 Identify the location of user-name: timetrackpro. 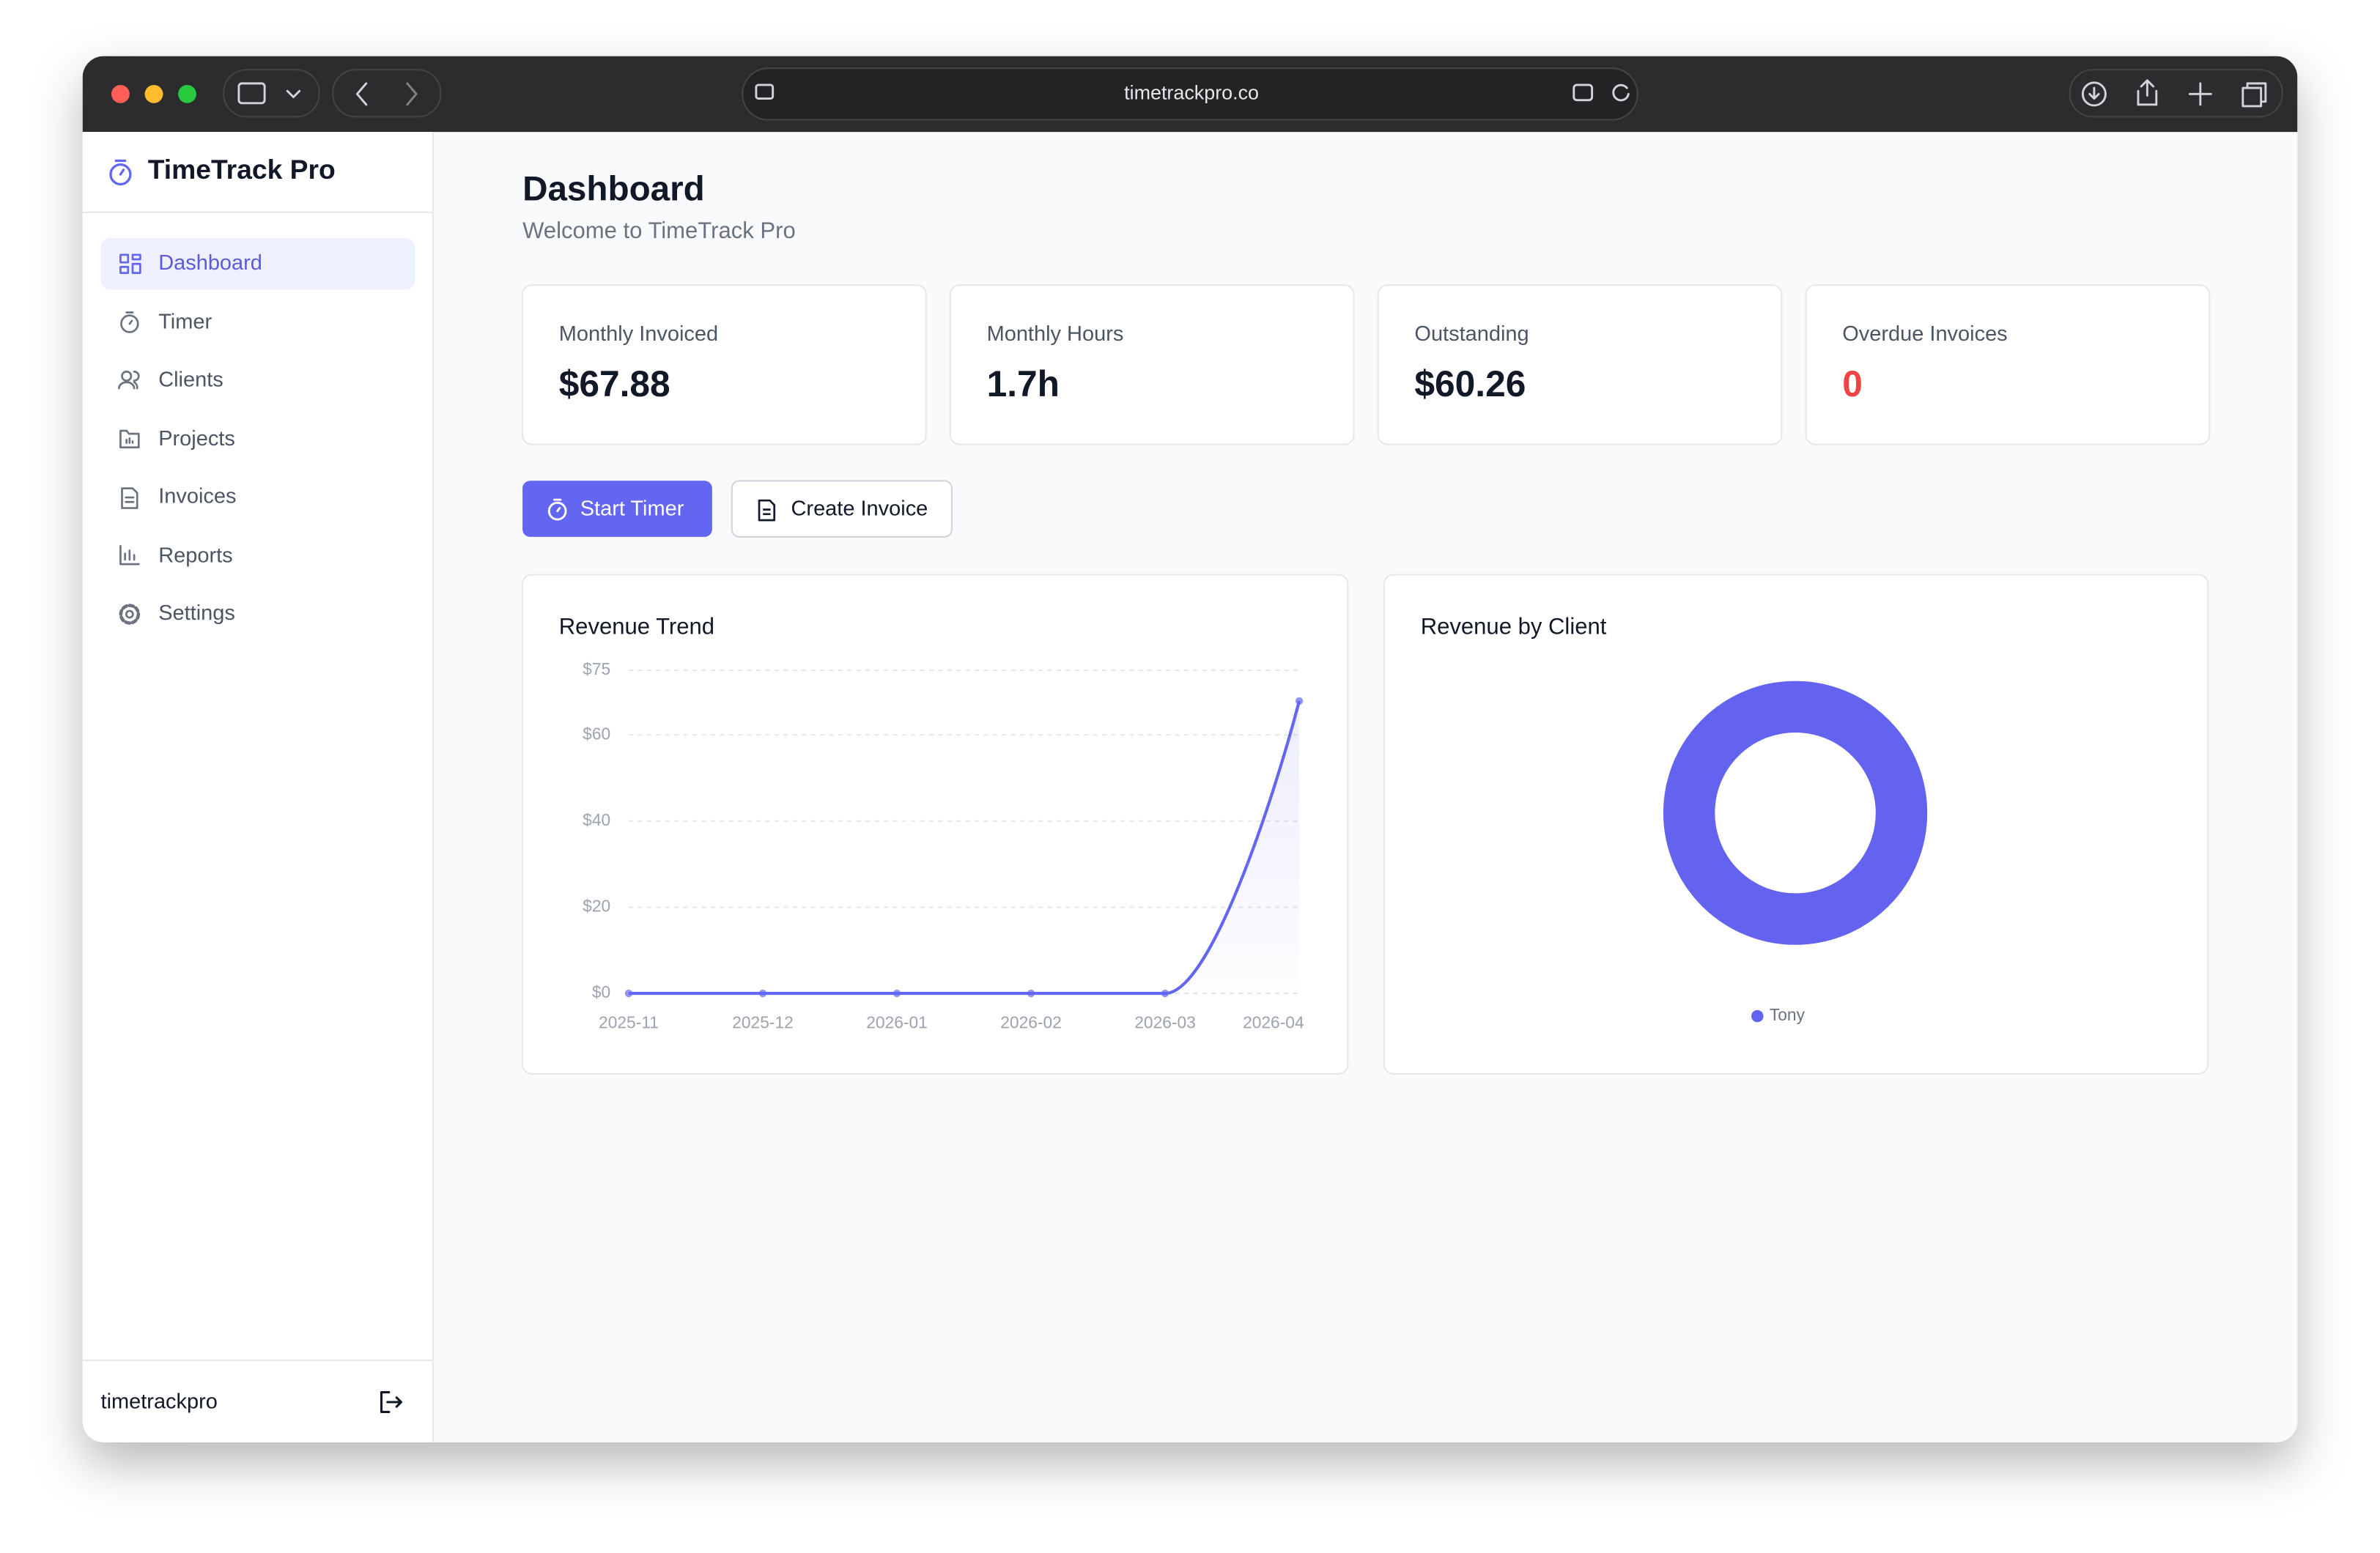
(159, 1402).